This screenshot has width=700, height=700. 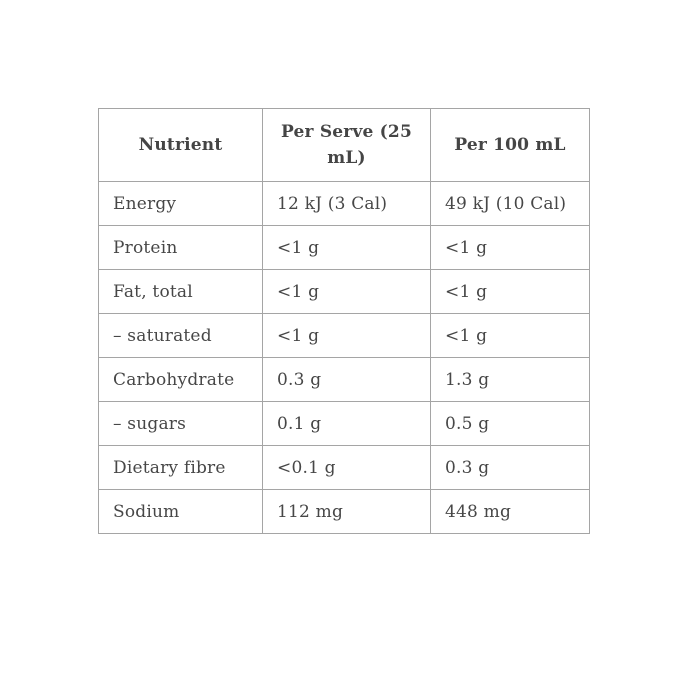 I want to click on table-row-energy: Energy 12 kJ (3 Cal) 49 kJ (10 Cal), so click(x=344, y=203).